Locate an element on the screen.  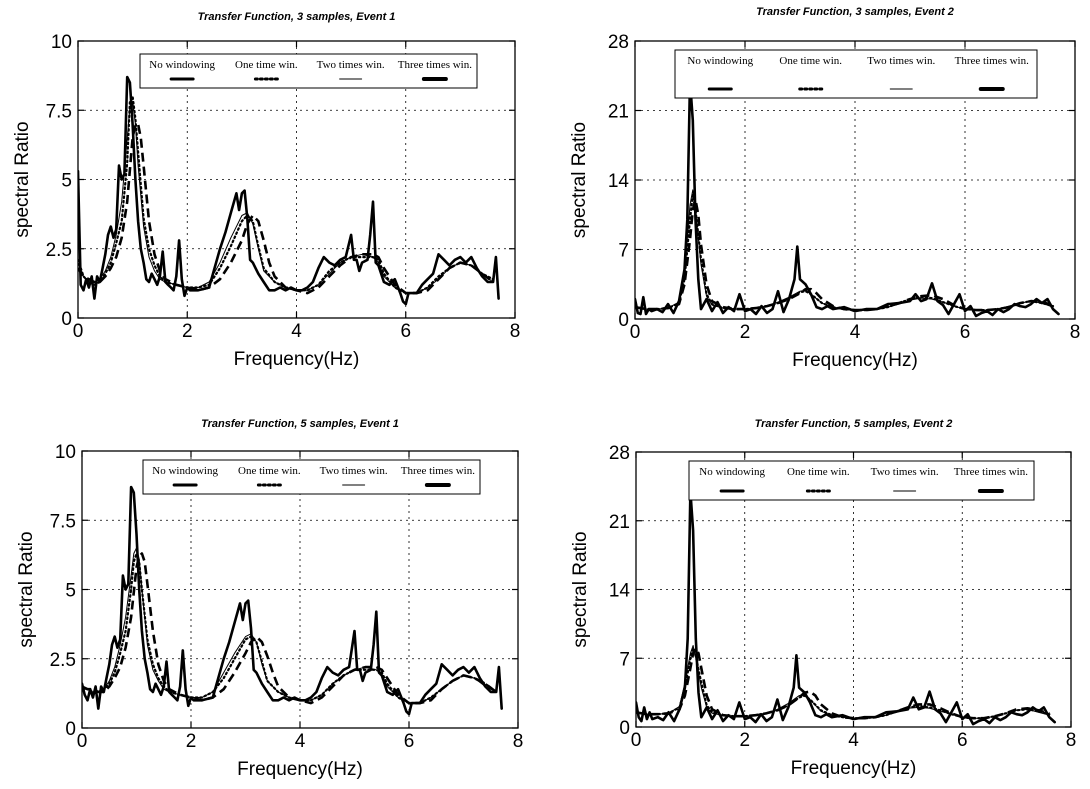
series-line-two-times-win is located at coordinates (289, 625).